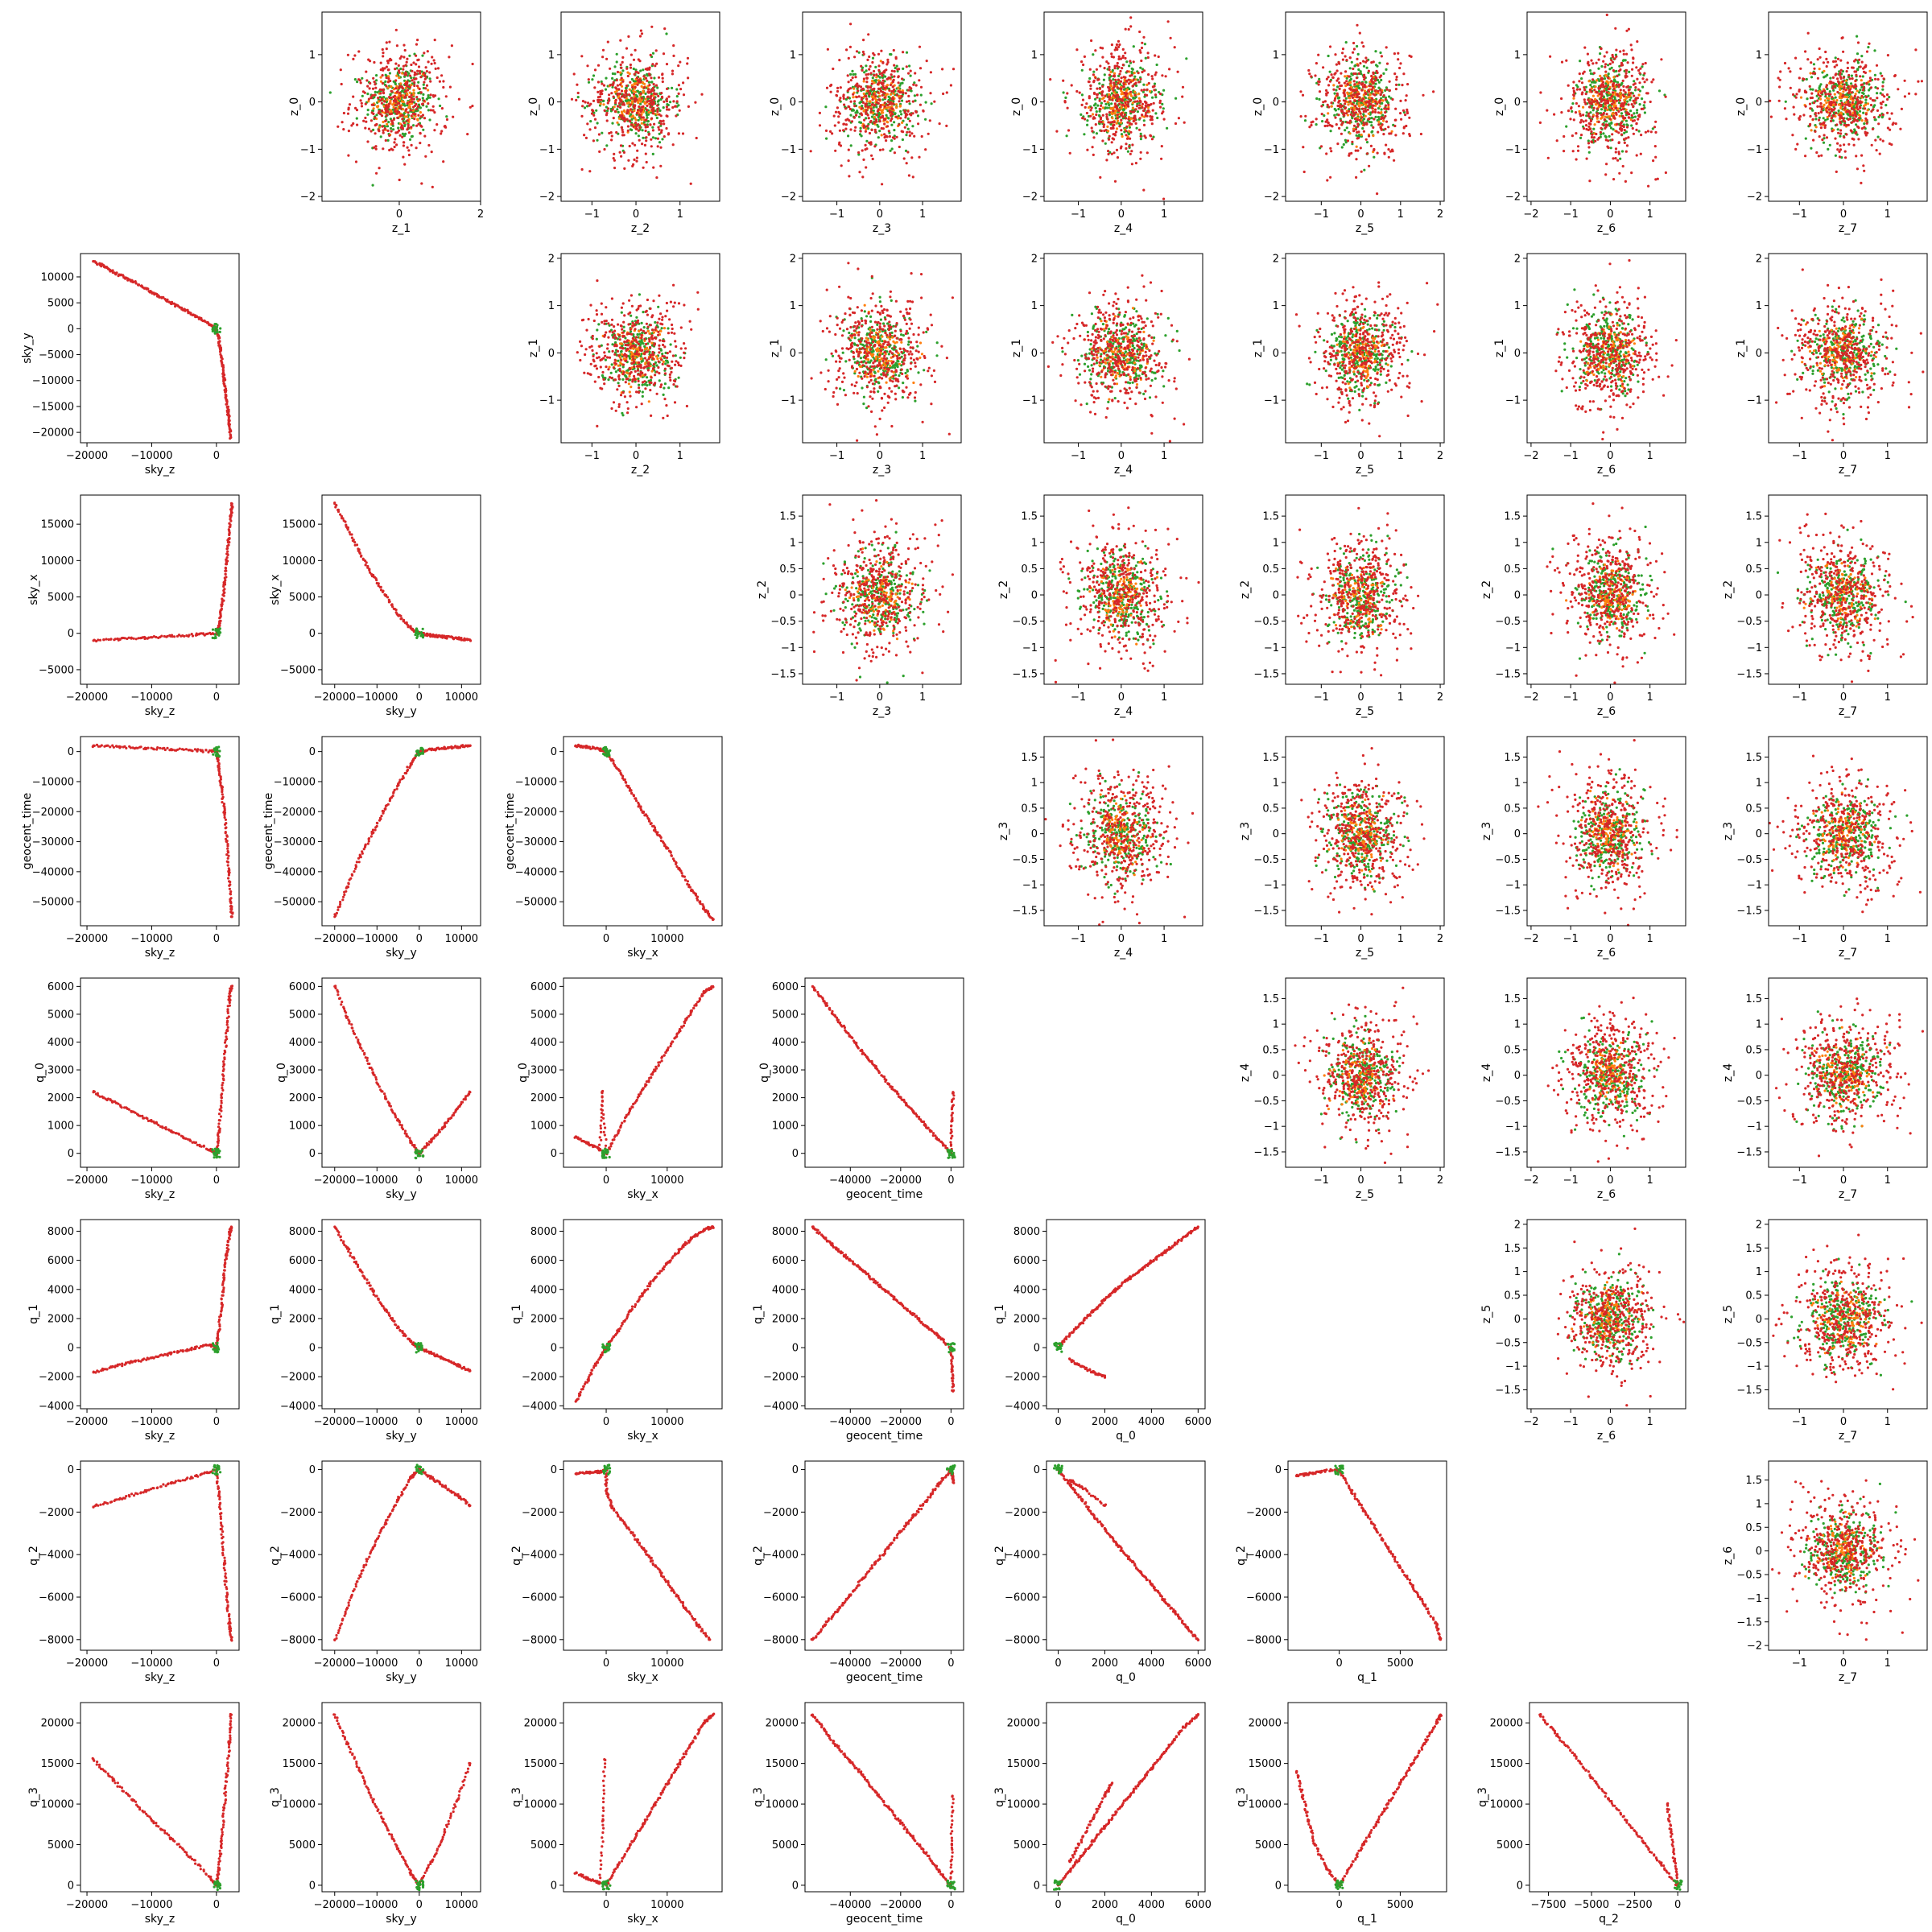 Image resolution: width=1932 pixels, height=1932 pixels. I want to click on x-tick-label: 0, so click(399, 214).